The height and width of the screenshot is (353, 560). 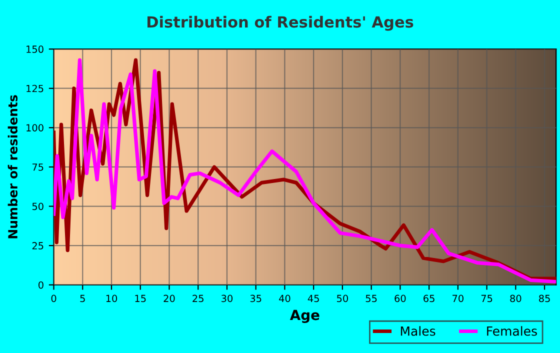 What do you see at coordinates (38, 246) in the screenshot?
I see `y-tick-label: 25` at bounding box center [38, 246].